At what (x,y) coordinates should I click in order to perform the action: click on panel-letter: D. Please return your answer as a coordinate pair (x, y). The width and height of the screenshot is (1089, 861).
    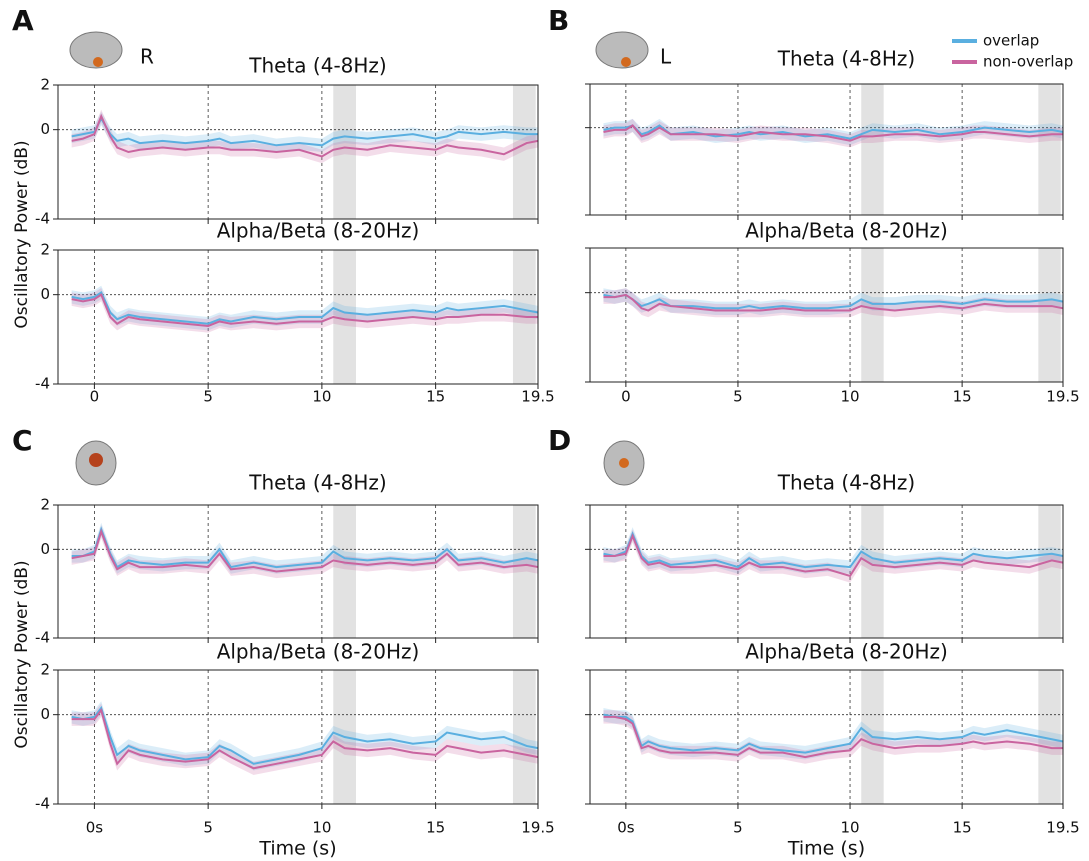
    Looking at the image, I should click on (559, 440).